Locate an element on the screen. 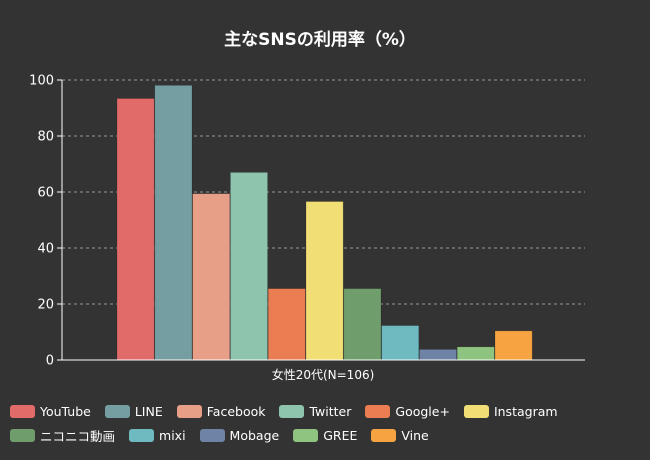 The image size is (650, 460). y-tick-label: 40 is located at coordinates (45, 249).